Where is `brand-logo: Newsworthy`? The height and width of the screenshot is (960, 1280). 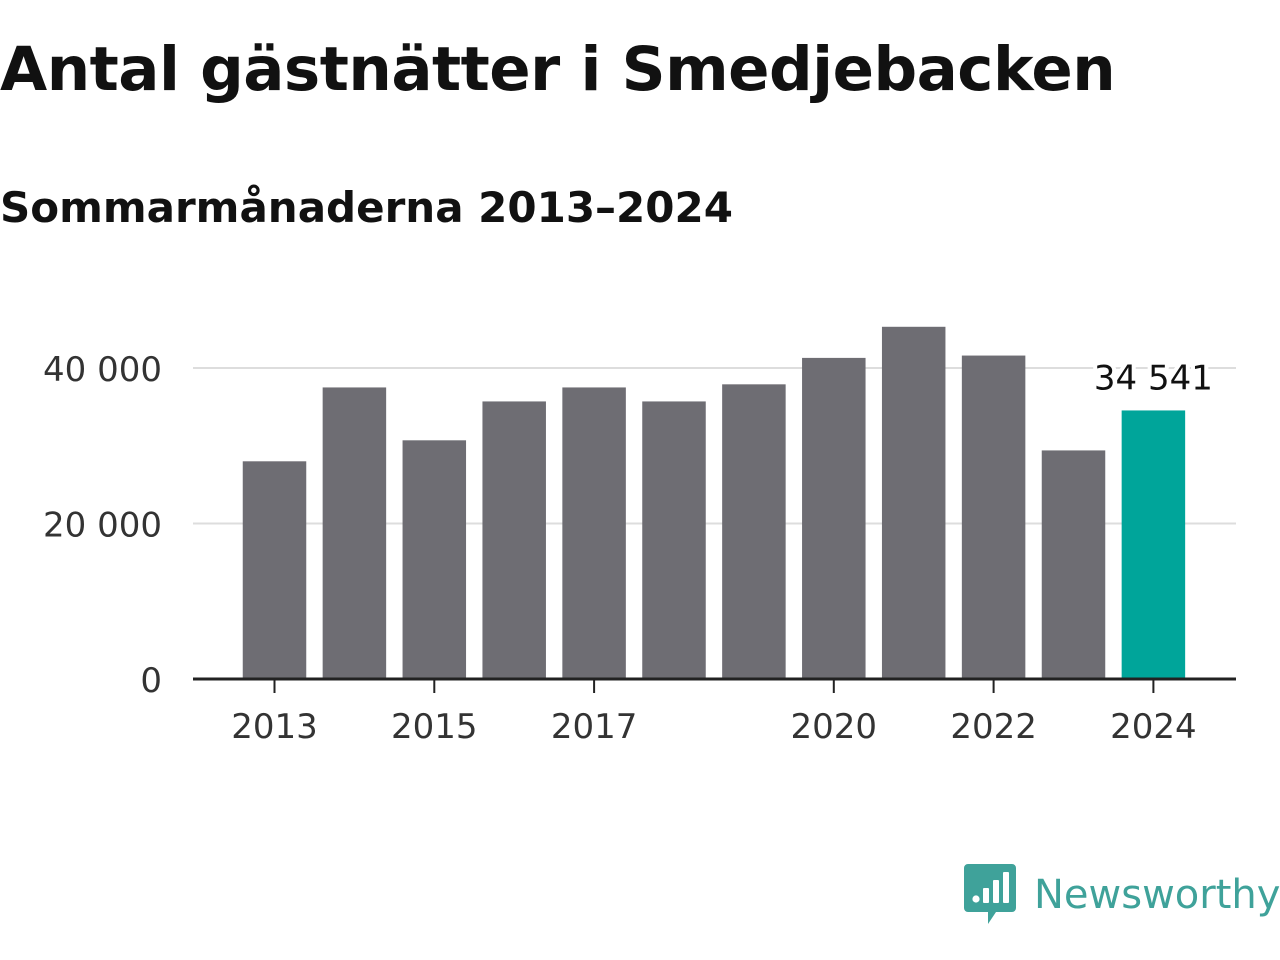
brand-logo: Newsworthy is located at coordinates (1122, 895).